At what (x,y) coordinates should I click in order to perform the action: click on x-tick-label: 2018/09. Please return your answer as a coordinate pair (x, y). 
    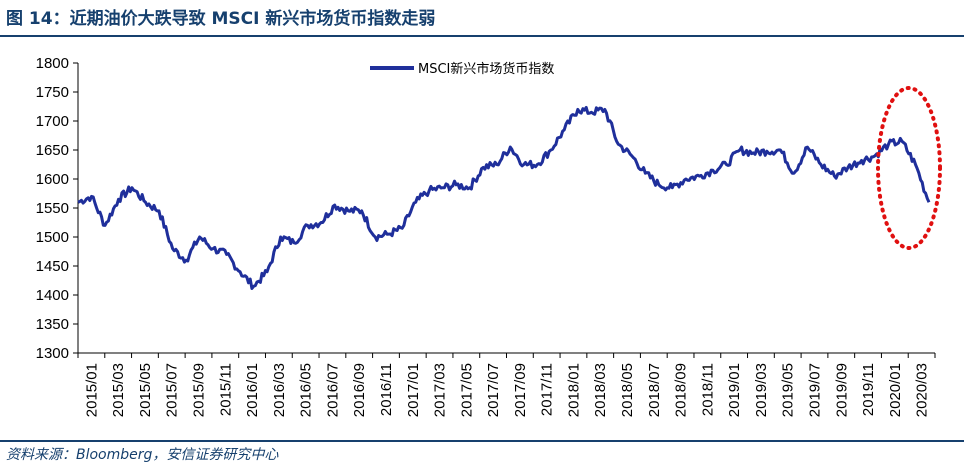
    Looking at the image, I should click on (681, 390).